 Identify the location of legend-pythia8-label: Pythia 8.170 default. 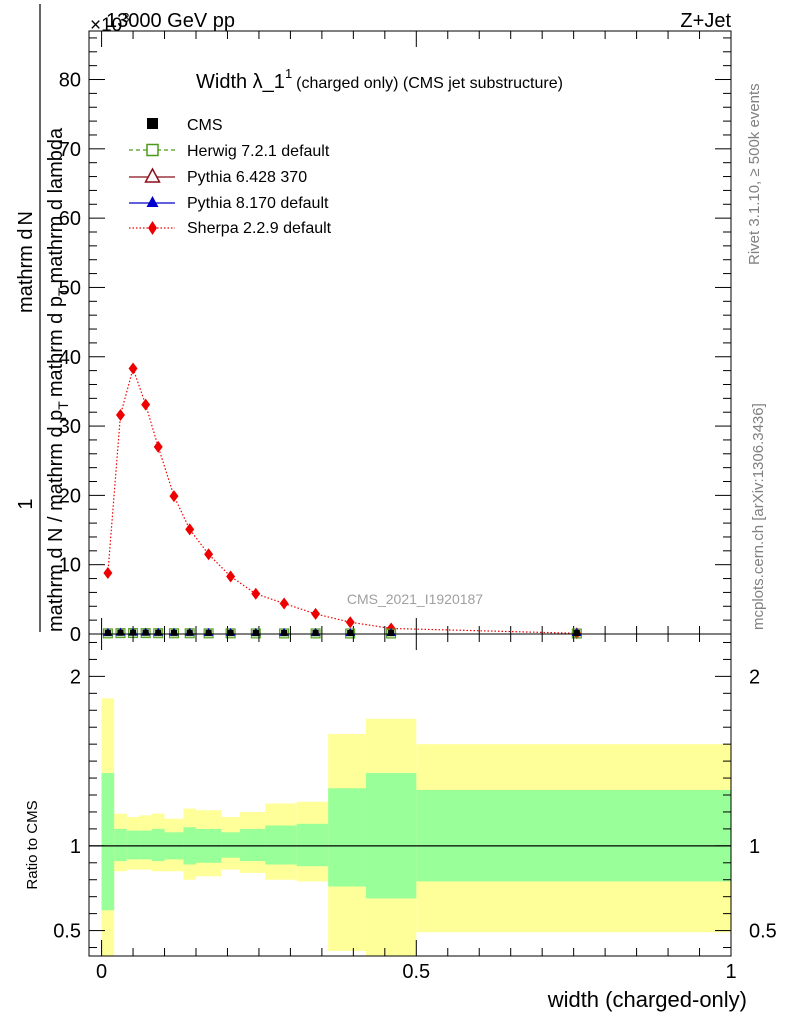
(258, 203).